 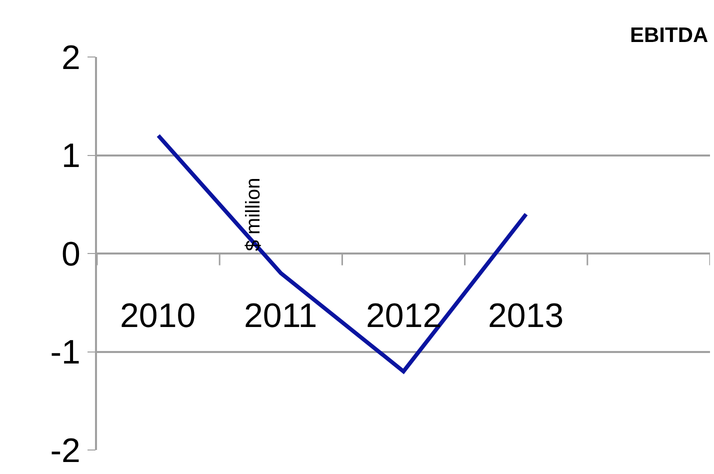 I want to click on x-tick-label: 2010, so click(x=158, y=316).